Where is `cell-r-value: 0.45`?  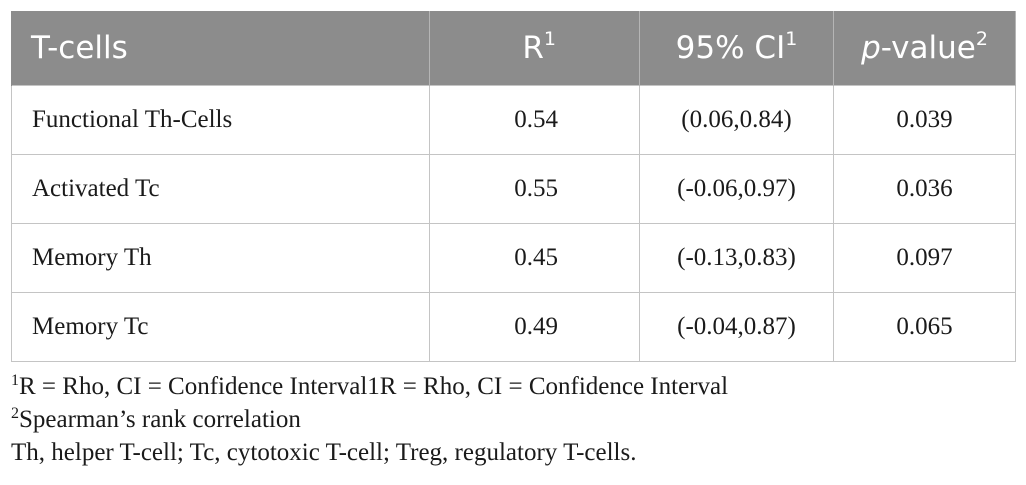
cell-r-value: 0.45 is located at coordinates (534, 257).